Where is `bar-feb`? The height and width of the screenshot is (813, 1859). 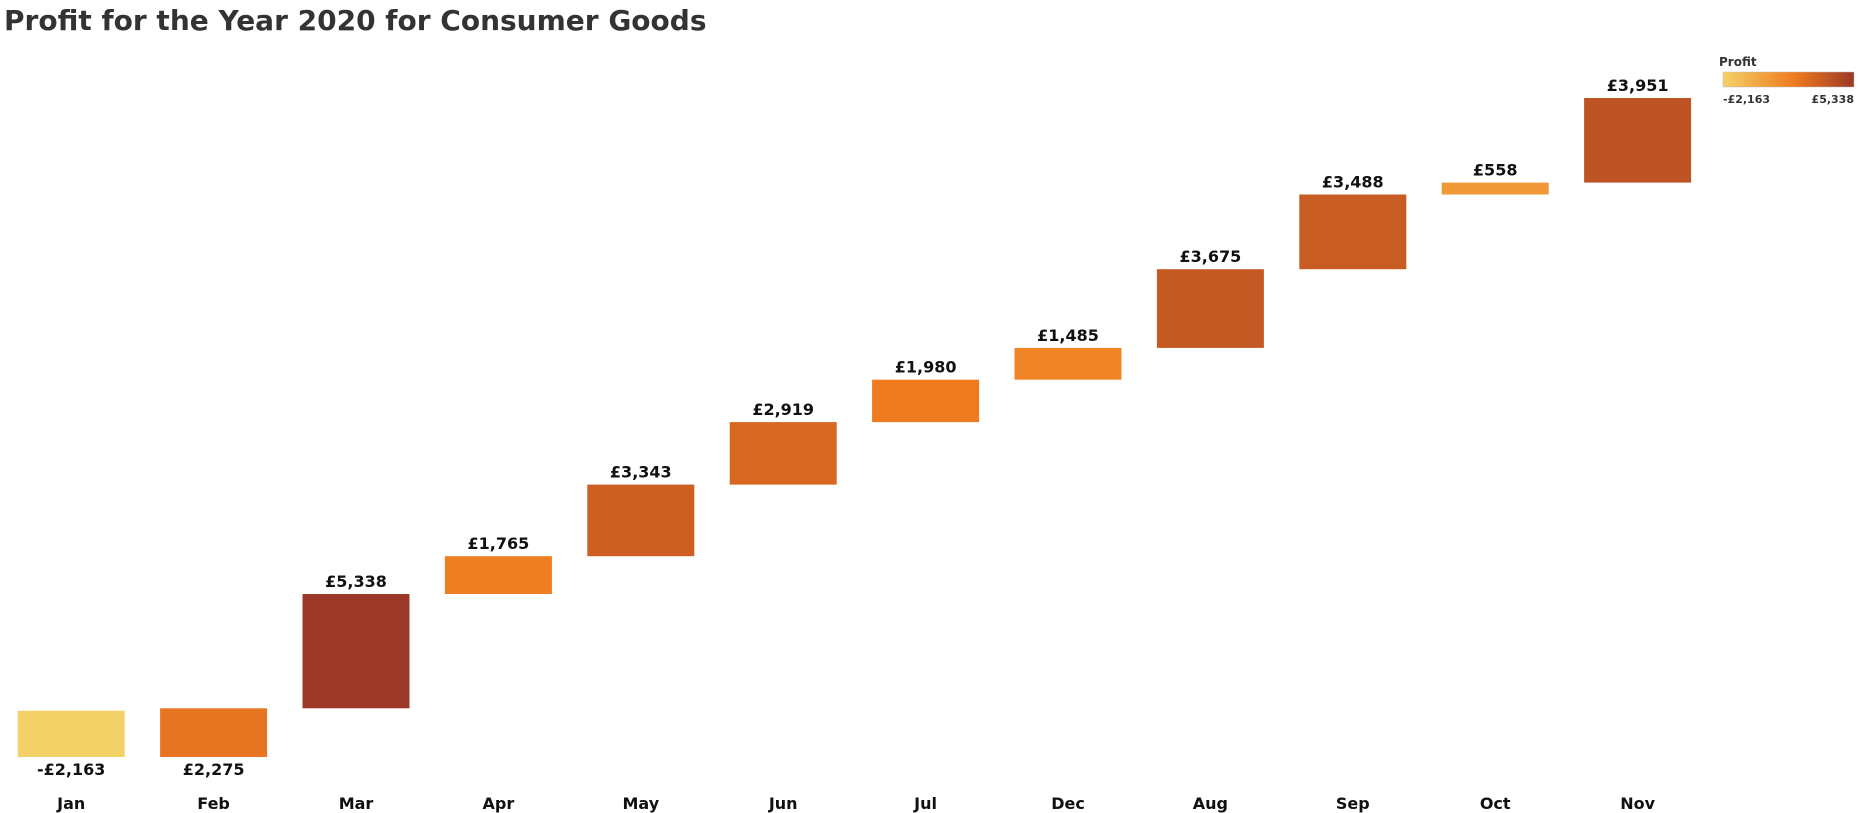
bar-feb is located at coordinates (214, 732).